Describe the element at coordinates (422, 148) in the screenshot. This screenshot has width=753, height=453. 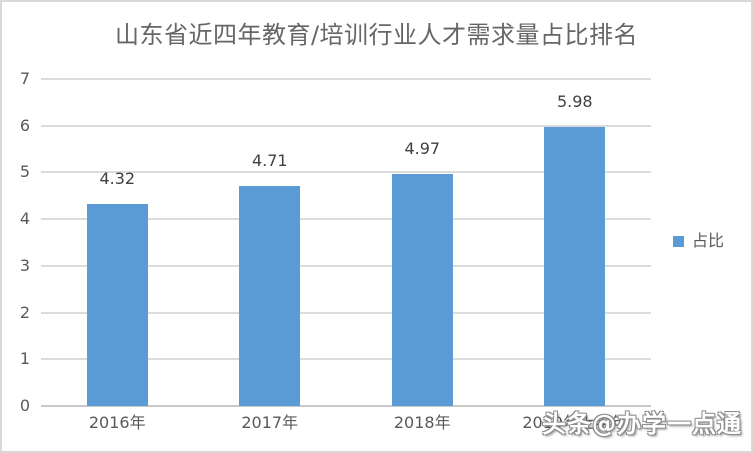
I see `bar-value-label: 4.97` at that location.